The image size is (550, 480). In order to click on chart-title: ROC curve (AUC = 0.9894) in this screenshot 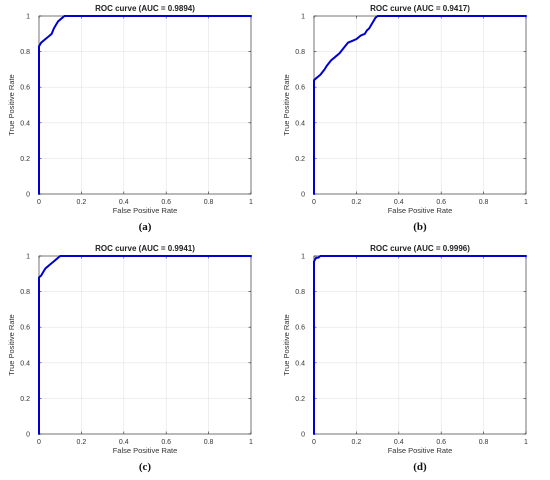, I will do `click(145, 8)`.